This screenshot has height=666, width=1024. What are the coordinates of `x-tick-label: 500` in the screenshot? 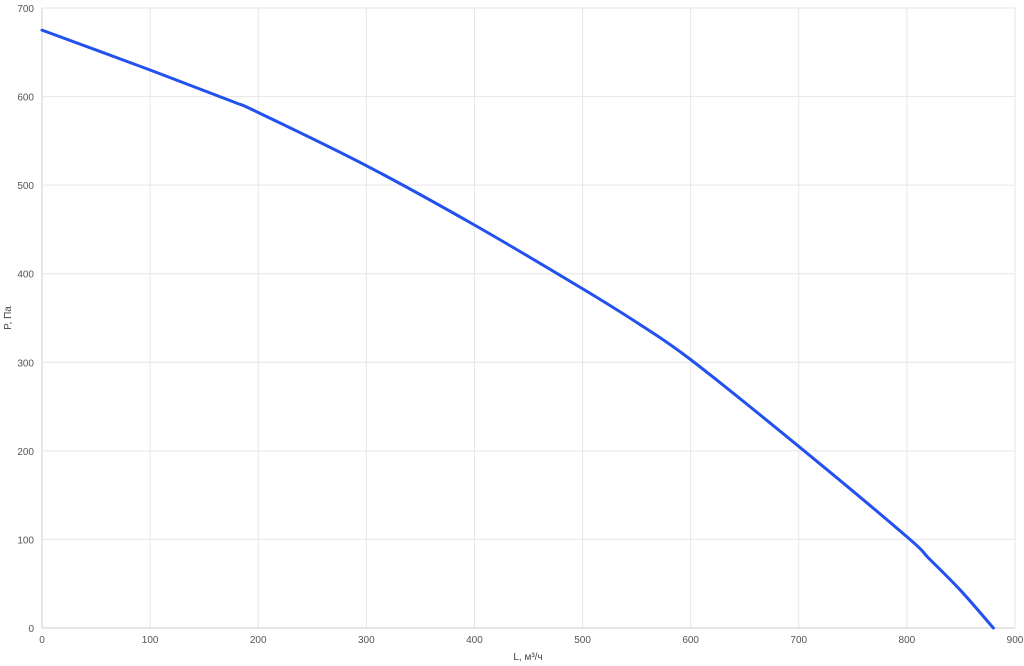 It's located at (582, 640).